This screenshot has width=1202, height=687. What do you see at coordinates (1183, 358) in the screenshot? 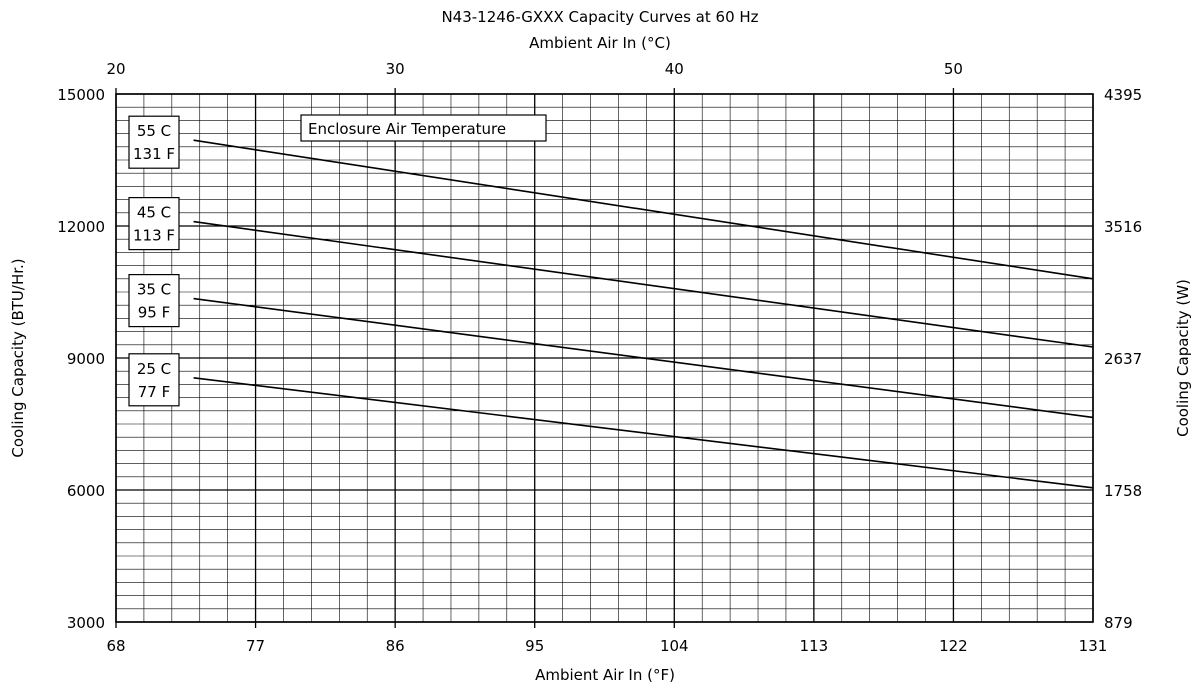
I see `right-axis-title: Cooling Capacity (W)` at bounding box center [1183, 358].